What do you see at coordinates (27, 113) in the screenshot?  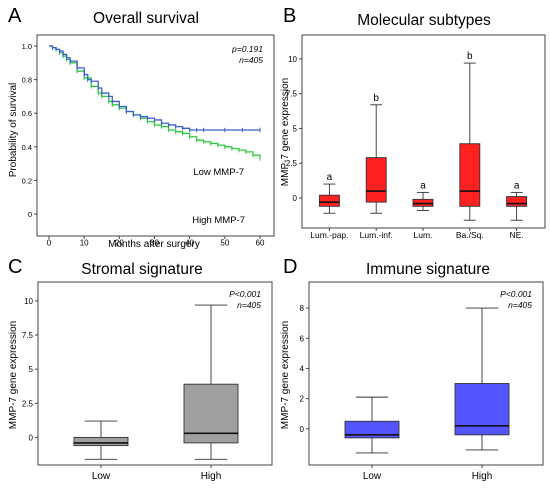 I see `panel-a-ytick-label: 0.6` at bounding box center [27, 113].